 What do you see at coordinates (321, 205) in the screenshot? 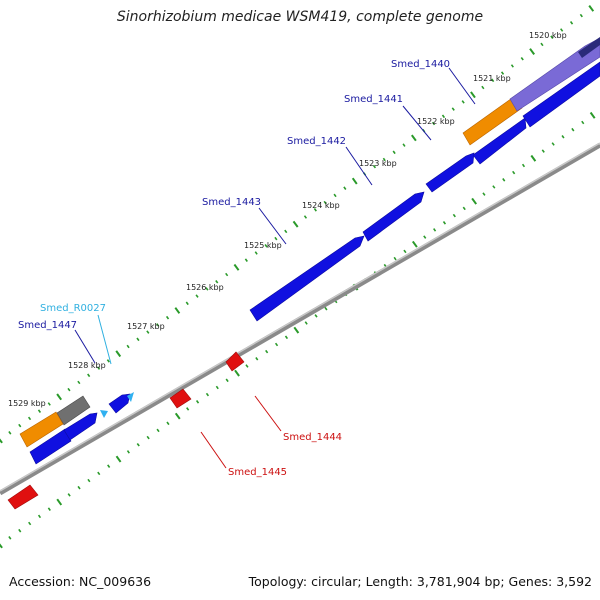
I see `scale-label: 1524 kbp` at bounding box center [321, 205].